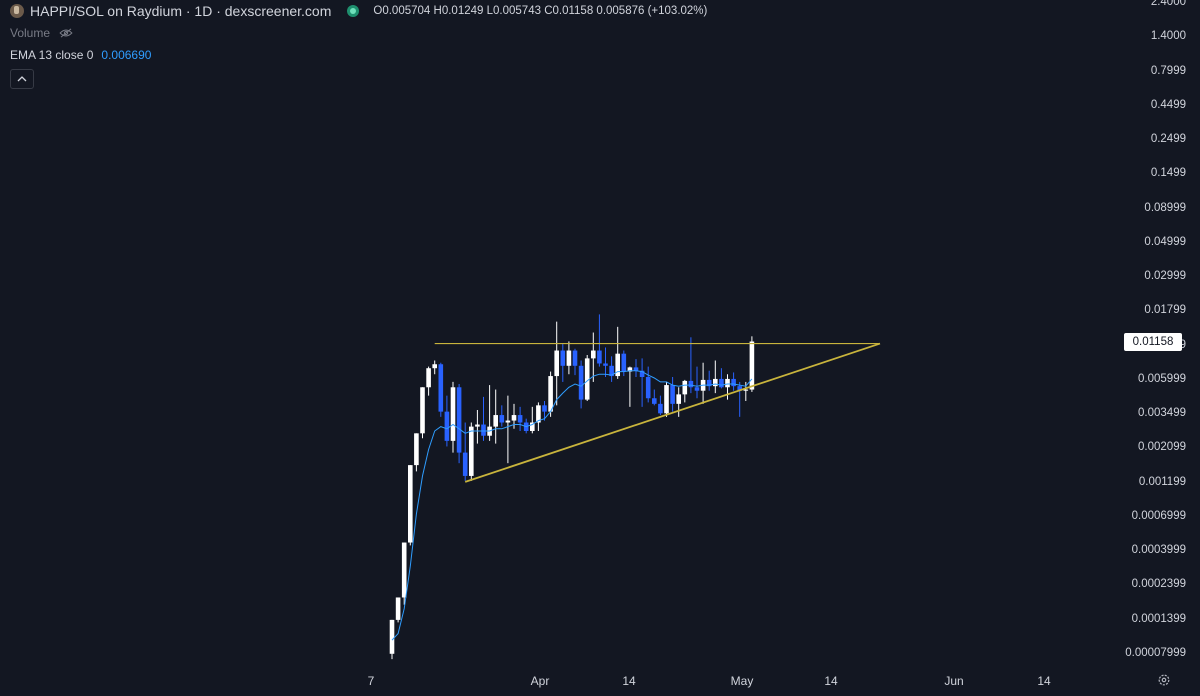 The image size is (1200, 696). Describe the element at coordinates (1153, 341) in the screenshot. I see `current-price-tag: 0.01158` at that location.